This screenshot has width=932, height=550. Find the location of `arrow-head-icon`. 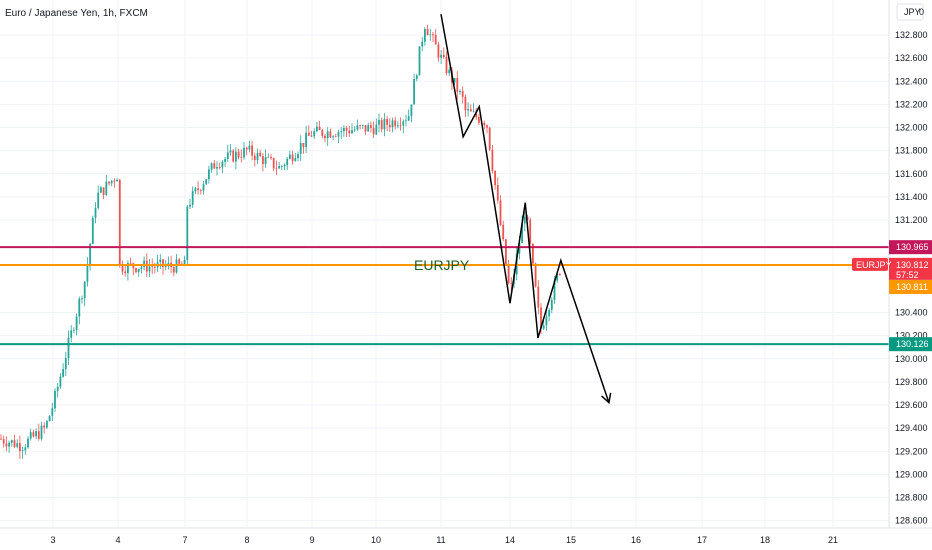

arrow-head-icon is located at coordinates (606, 398).